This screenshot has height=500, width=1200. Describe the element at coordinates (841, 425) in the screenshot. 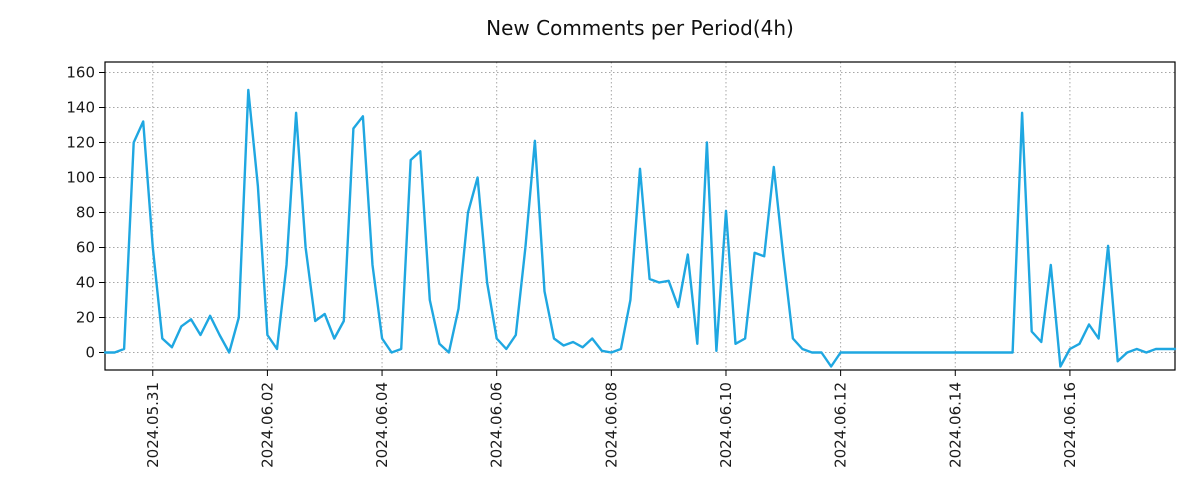

I see `x-tick-label: 2024.06.12` at that location.